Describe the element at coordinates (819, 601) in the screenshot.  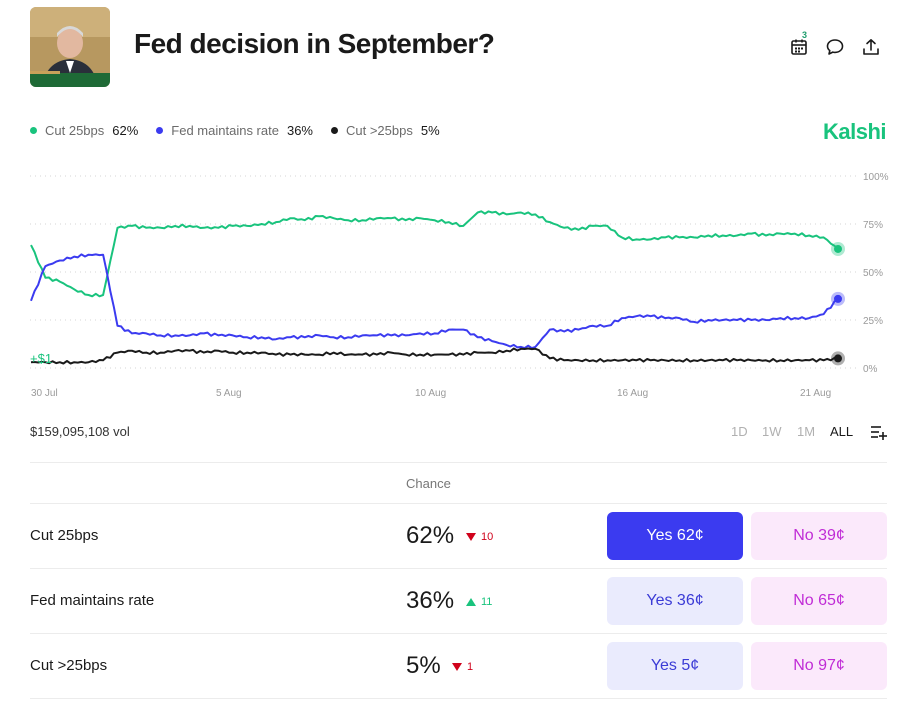
I see `no-button: No 65¢` at that location.